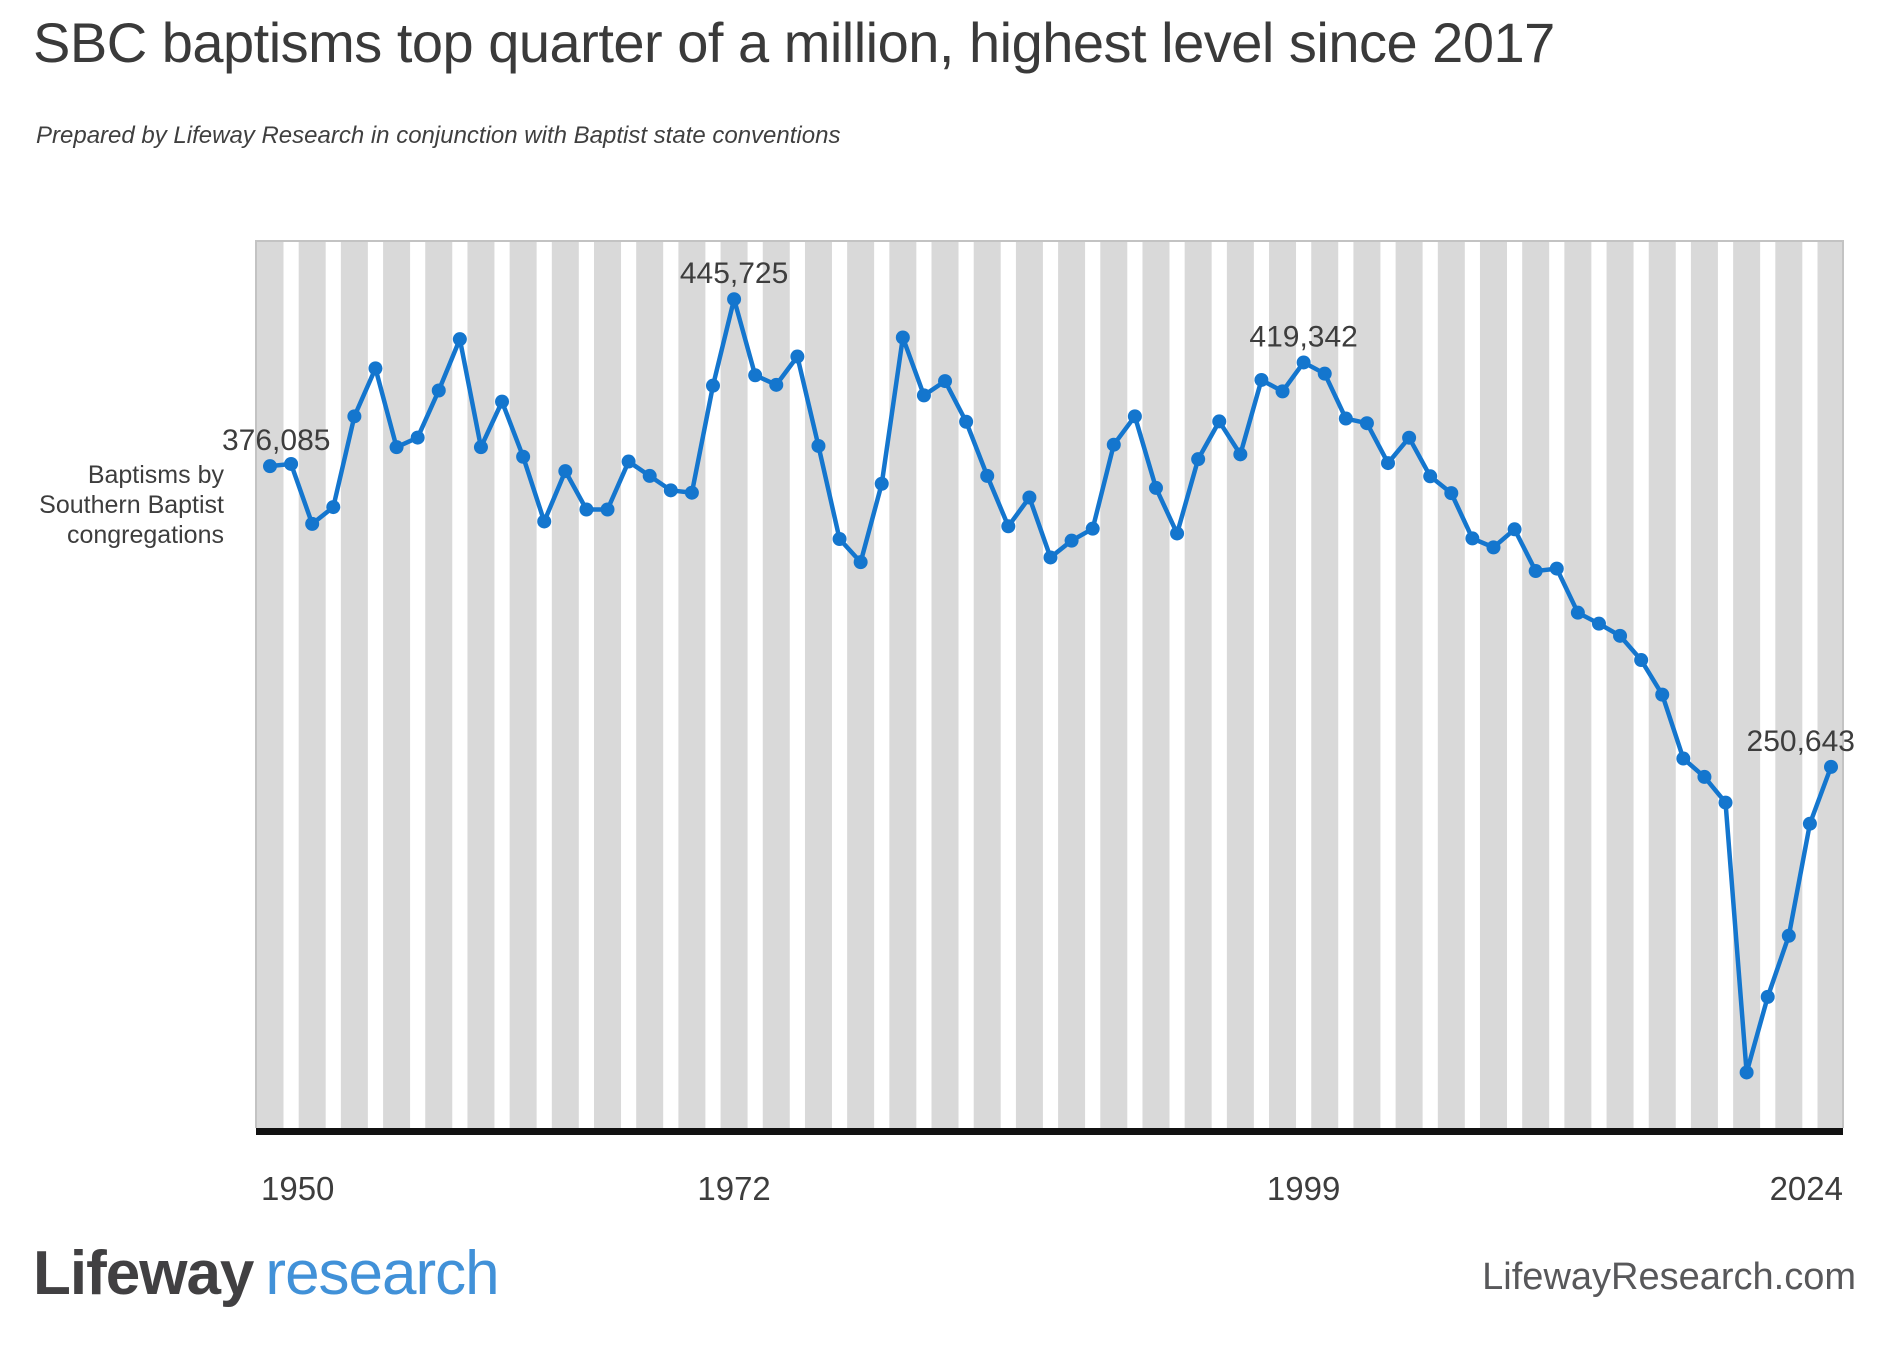 This screenshot has width=1884, height=1361. I want to click on y-axis-label-line: Baptisms by, so click(155, 475).